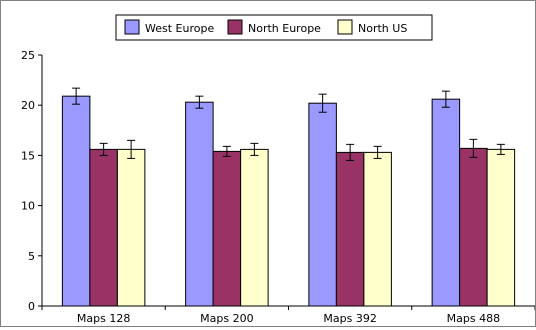 The image size is (536, 330). What do you see at coordinates (235, 27) in the screenshot?
I see `legend-swatch-north-europe` at bounding box center [235, 27].